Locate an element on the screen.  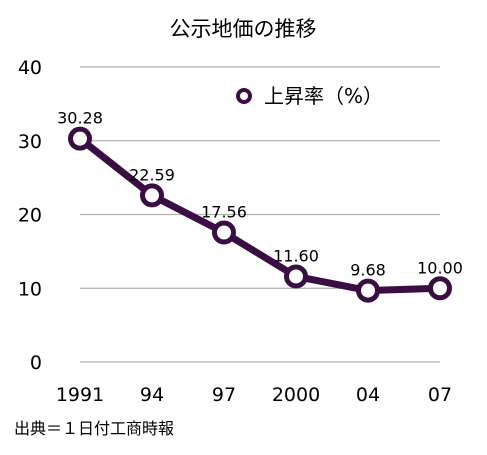
legend: 上昇率（%） is located at coordinates (309, 96).